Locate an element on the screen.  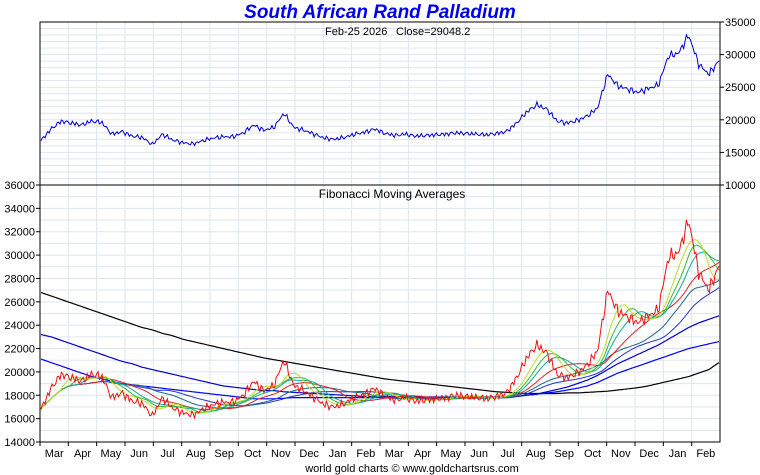
y-tick-label: 14000 is located at coordinates (19, 443).